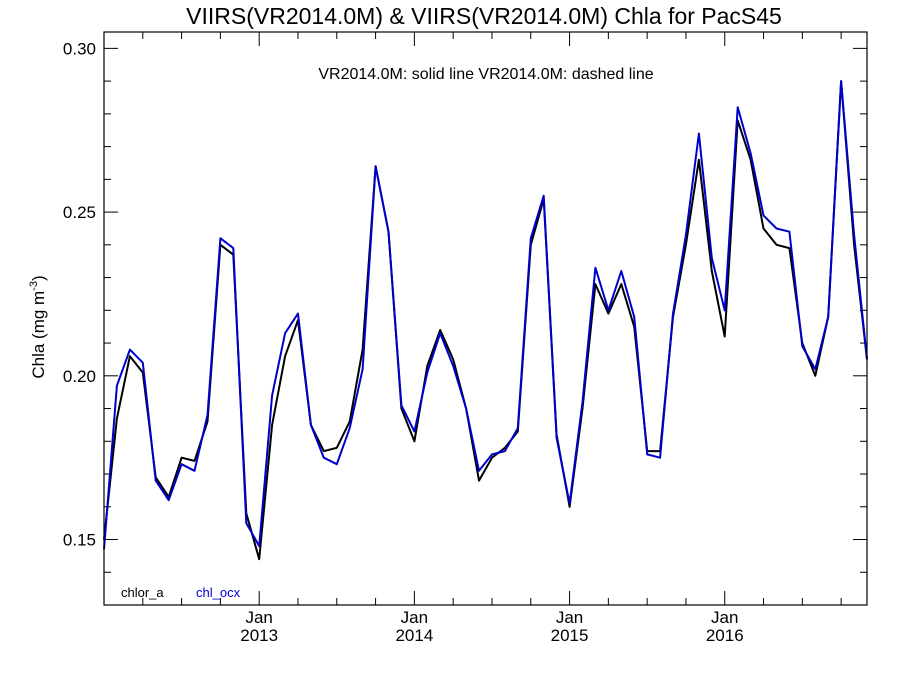 The height and width of the screenshot is (675, 900). I want to click on y-axis-label-superscript: -3, so click(34, 286).